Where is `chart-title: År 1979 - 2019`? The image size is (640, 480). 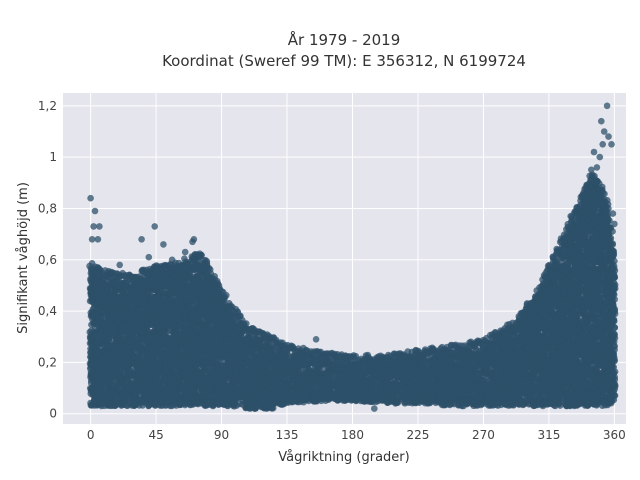 chart-title: År 1979 - 2019 is located at coordinates (344, 39).